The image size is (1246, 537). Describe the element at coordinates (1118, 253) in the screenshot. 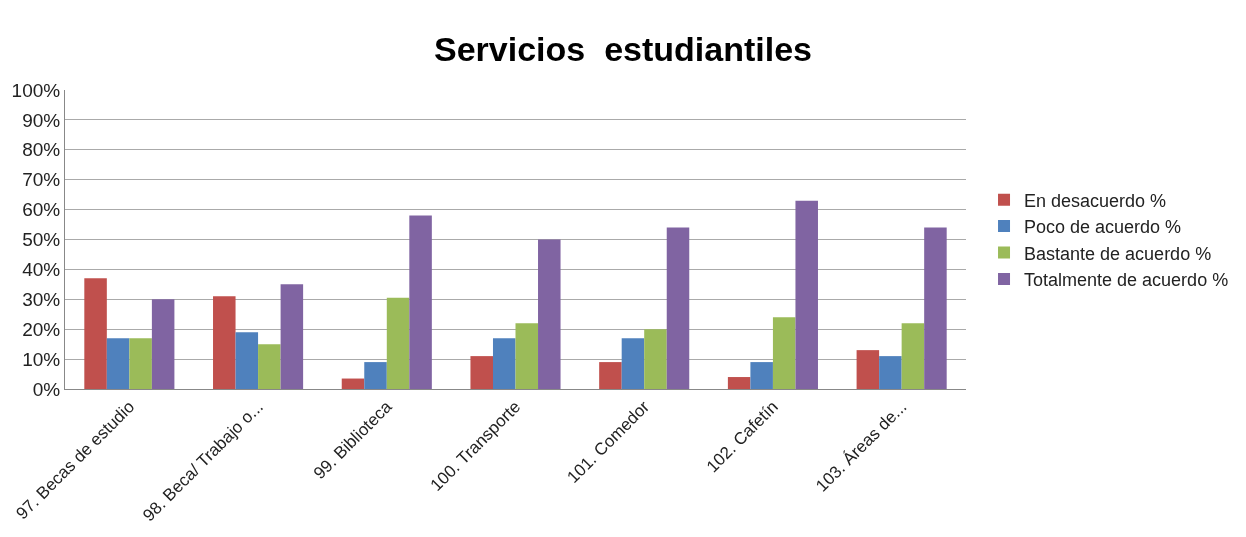

I see `legend-label: Bastante de acuerdo %` at that location.